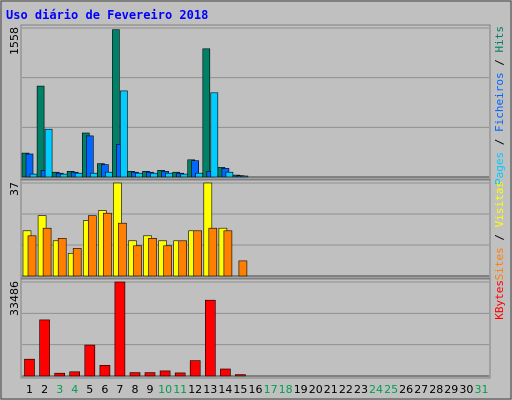 This screenshot has height=400, width=512. I want to click on x-tick-label: 7, so click(119, 389).